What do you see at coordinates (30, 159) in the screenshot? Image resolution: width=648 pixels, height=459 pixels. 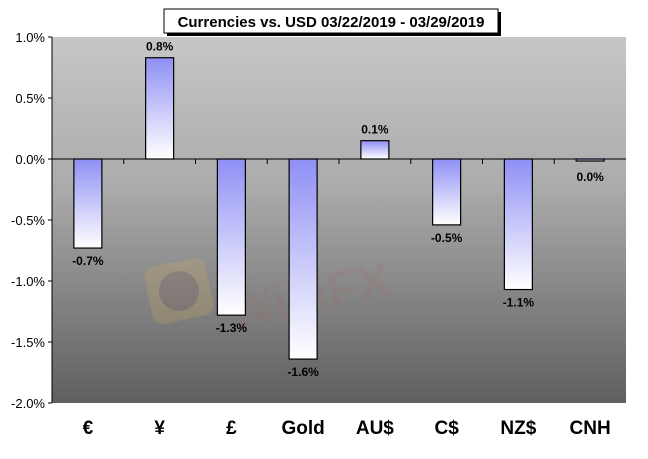 I see `y-tick-label: 0.0%` at bounding box center [30, 159].